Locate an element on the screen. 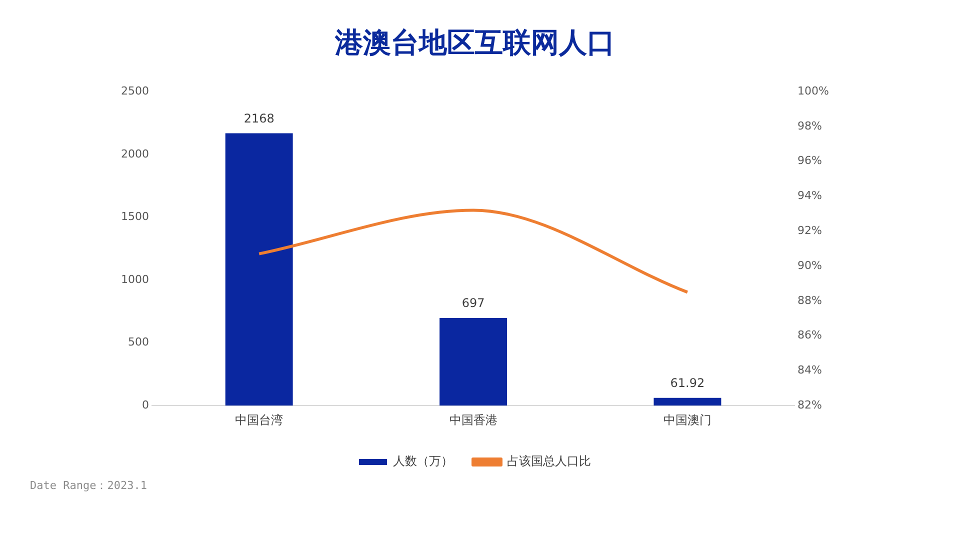 The width and height of the screenshot is (960, 540). x-tick-label: 中国澳门 is located at coordinates (687, 419).